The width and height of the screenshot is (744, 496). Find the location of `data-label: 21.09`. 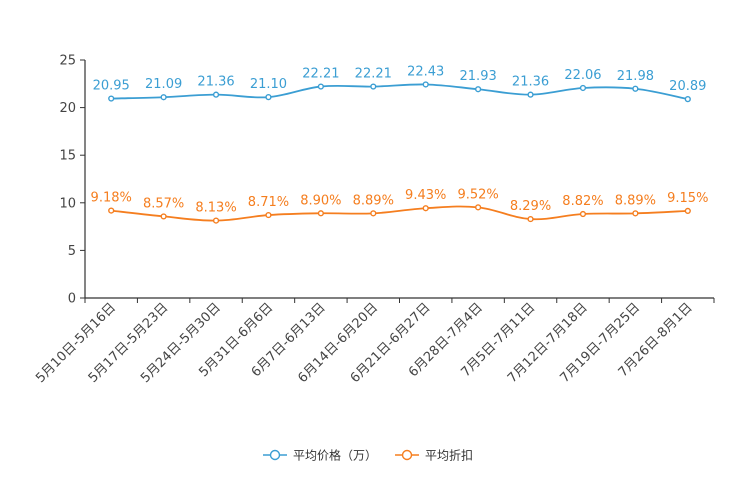

data-label: 21.09 is located at coordinates (163, 84).